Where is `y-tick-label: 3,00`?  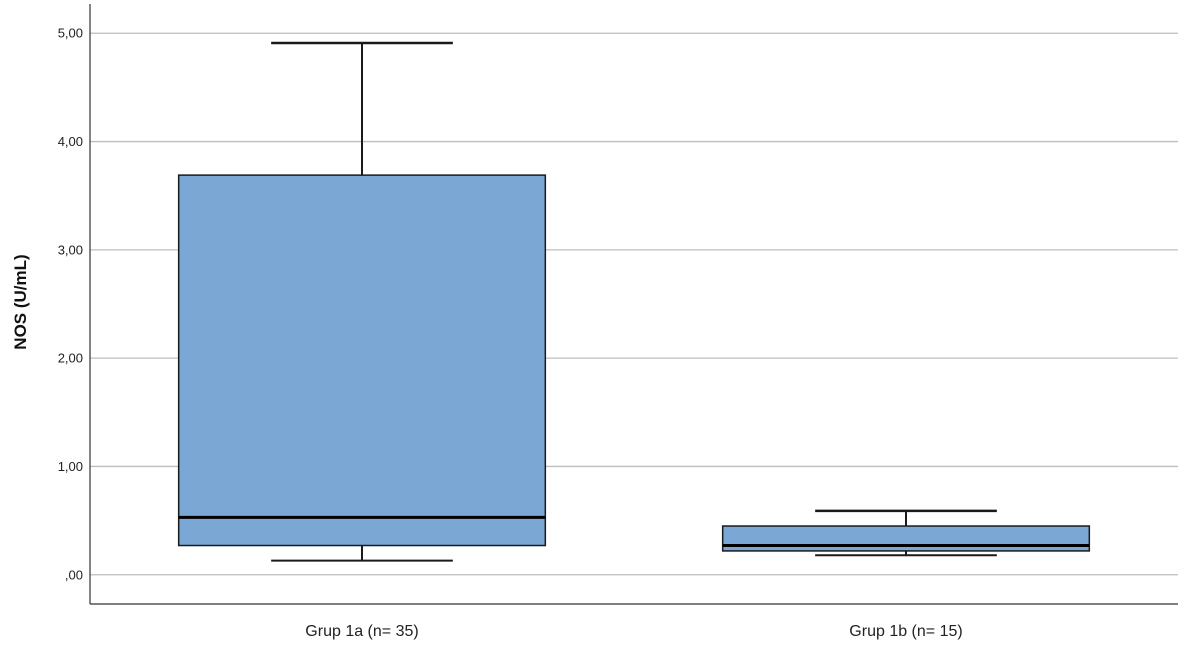
y-tick-label: 3,00 is located at coordinates (70, 249).